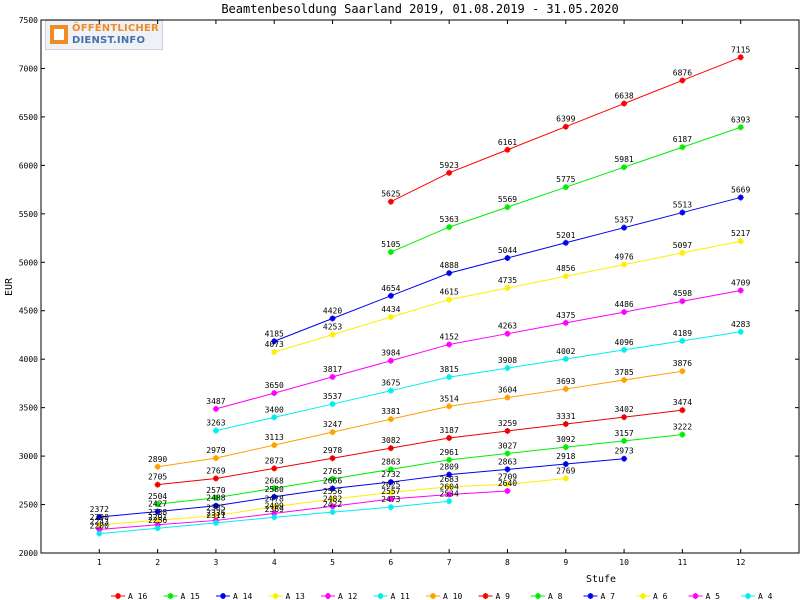  What do you see at coordinates (623, 304) in the screenshot?
I see `data-label-a-12: 4486` at bounding box center [623, 304].